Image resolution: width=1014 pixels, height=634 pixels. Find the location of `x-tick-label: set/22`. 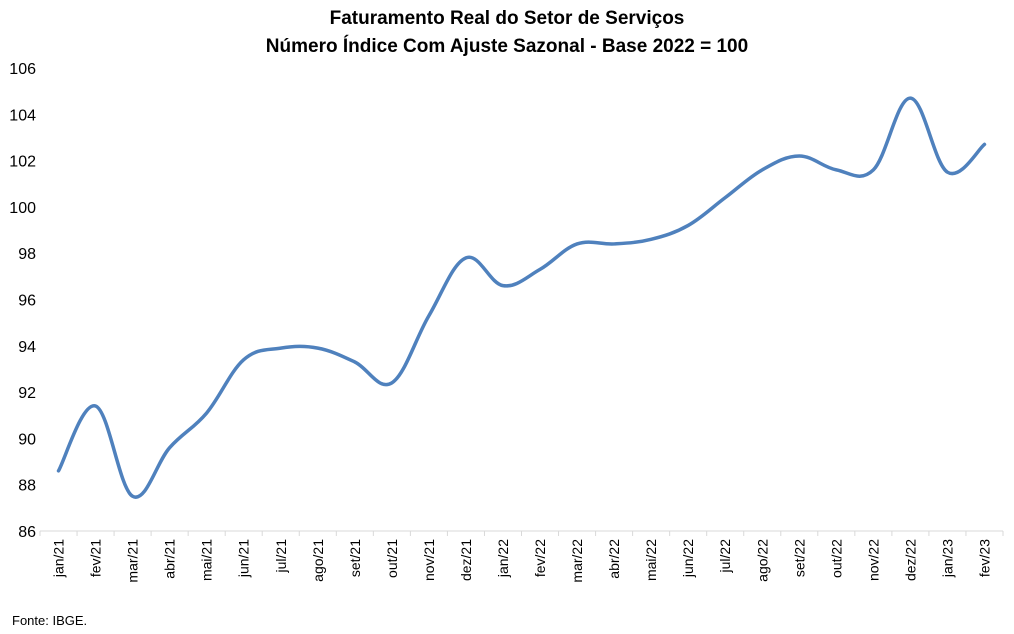

x-tick-label: set/22 is located at coordinates (799, 558).